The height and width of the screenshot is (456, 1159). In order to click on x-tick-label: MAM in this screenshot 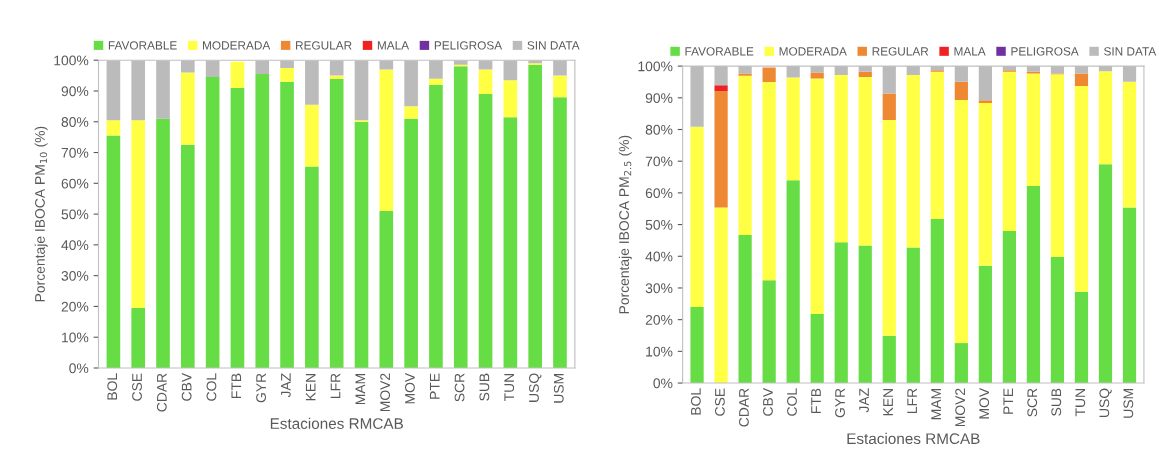, I will do `click(360, 389)`.